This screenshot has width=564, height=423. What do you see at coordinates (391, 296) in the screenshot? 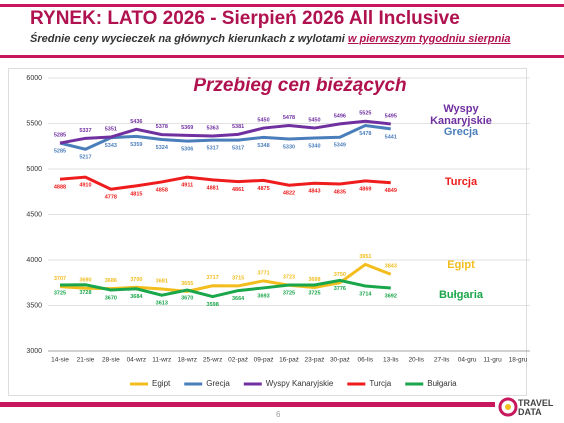
I see `data-label: 3692` at bounding box center [391, 296].